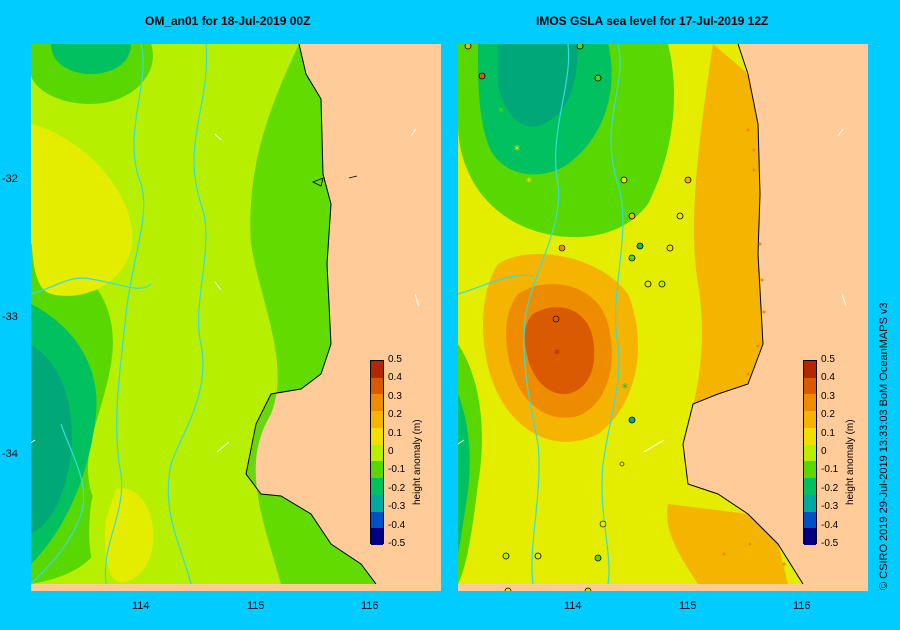 The image size is (900, 630). I want to click on lat-label-33: -33, so click(10, 317).